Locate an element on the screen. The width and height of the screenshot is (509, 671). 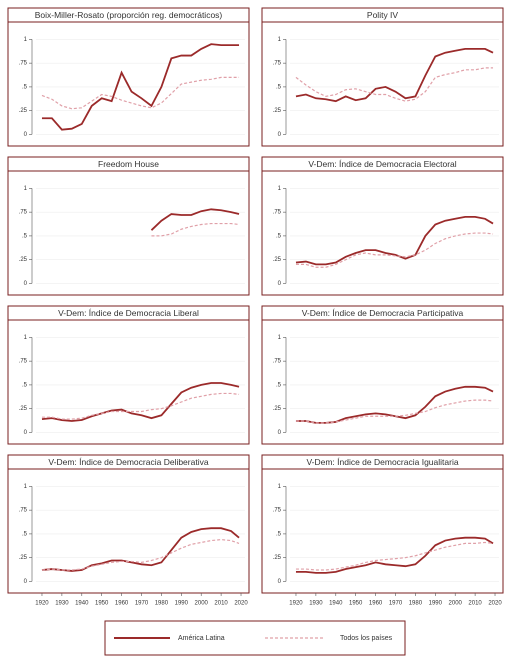
legend-box is located at coordinates (255, 638).